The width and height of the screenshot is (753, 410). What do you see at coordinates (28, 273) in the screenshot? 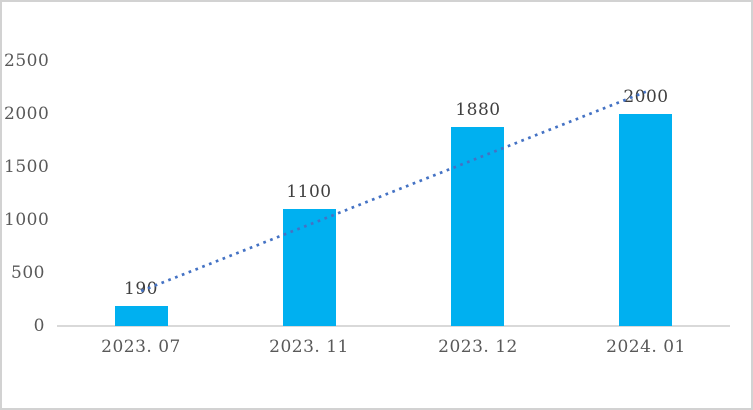
I see `y-tick-label: 500` at bounding box center [28, 273].